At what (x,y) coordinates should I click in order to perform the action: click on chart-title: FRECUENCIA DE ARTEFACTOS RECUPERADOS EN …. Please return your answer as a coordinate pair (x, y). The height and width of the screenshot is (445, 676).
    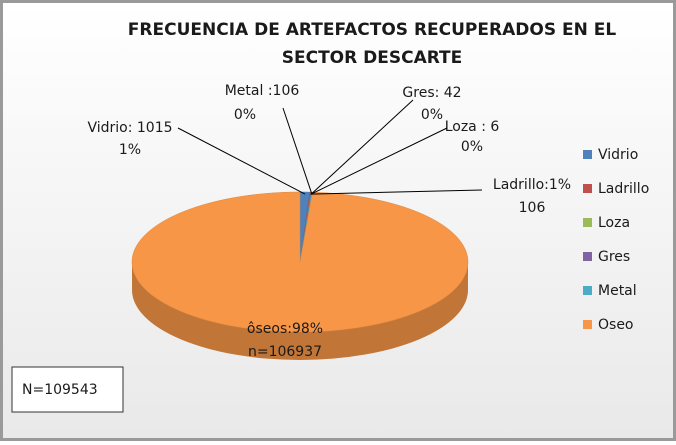
    Looking at the image, I should click on (372, 30).